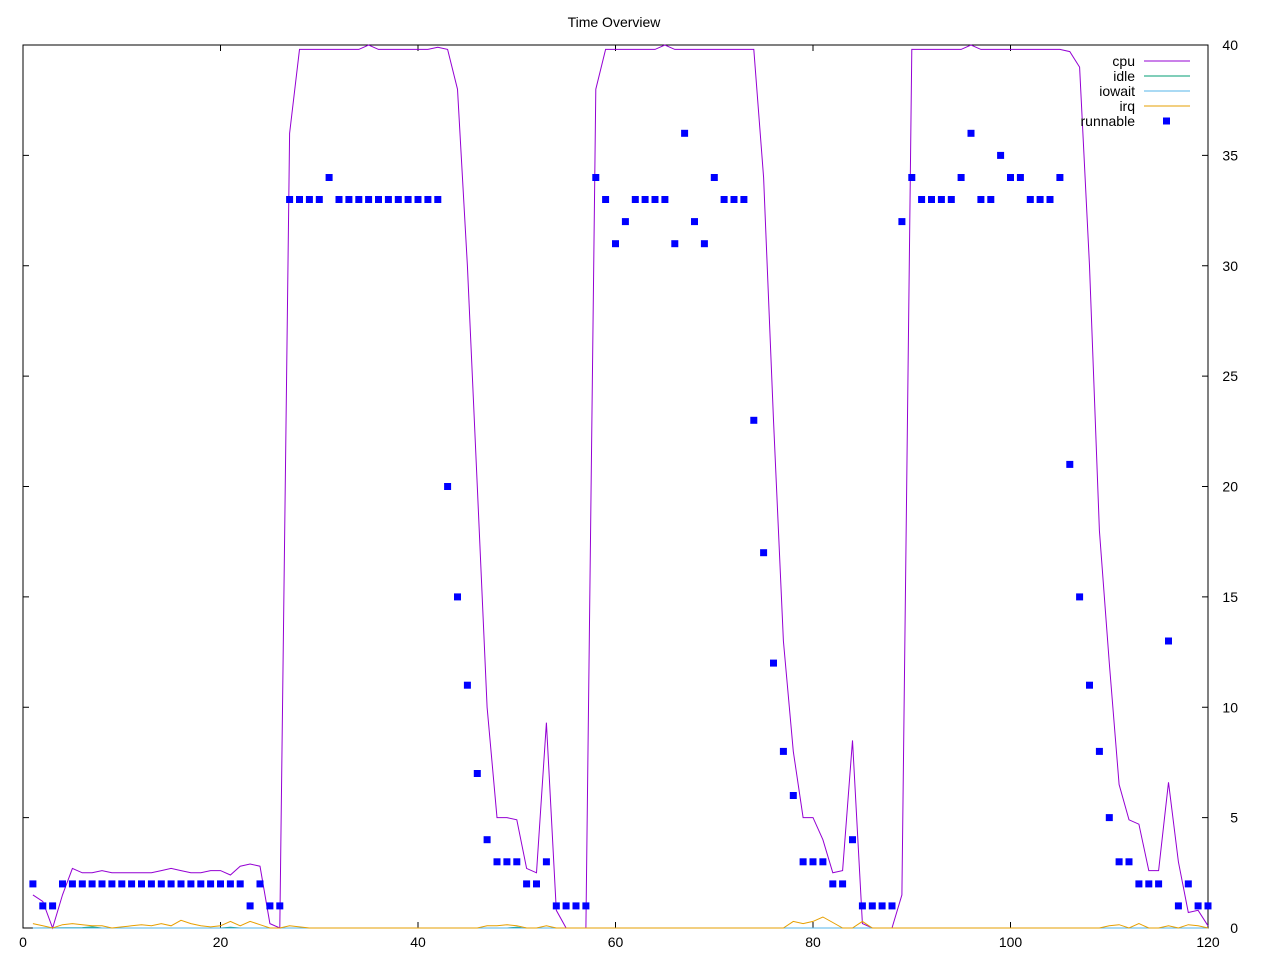 Image resolution: width=1280 pixels, height=965 pixels. What do you see at coordinates (1230, 266) in the screenshot?
I see `y-tick-label: 30` at bounding box center [1230, 266].